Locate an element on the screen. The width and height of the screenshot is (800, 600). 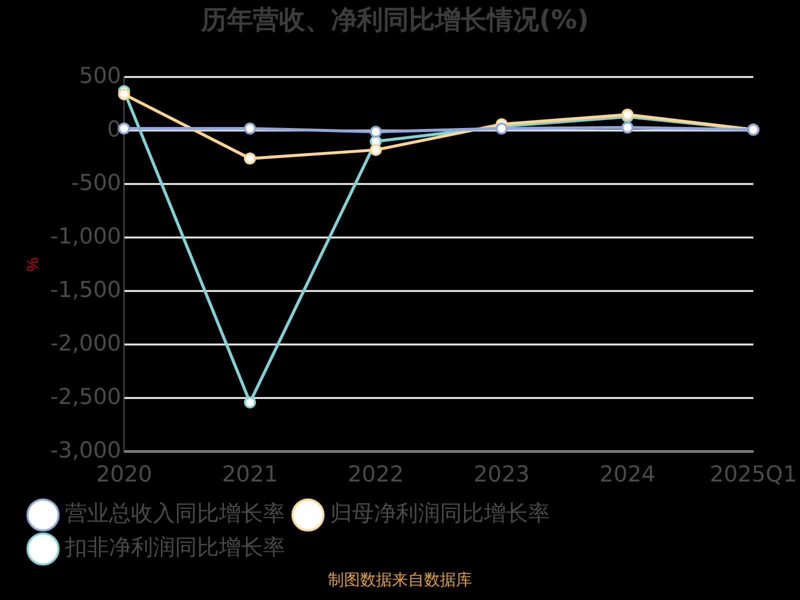
y-tick-label: -1,500 is located at coordinates (86, 290).